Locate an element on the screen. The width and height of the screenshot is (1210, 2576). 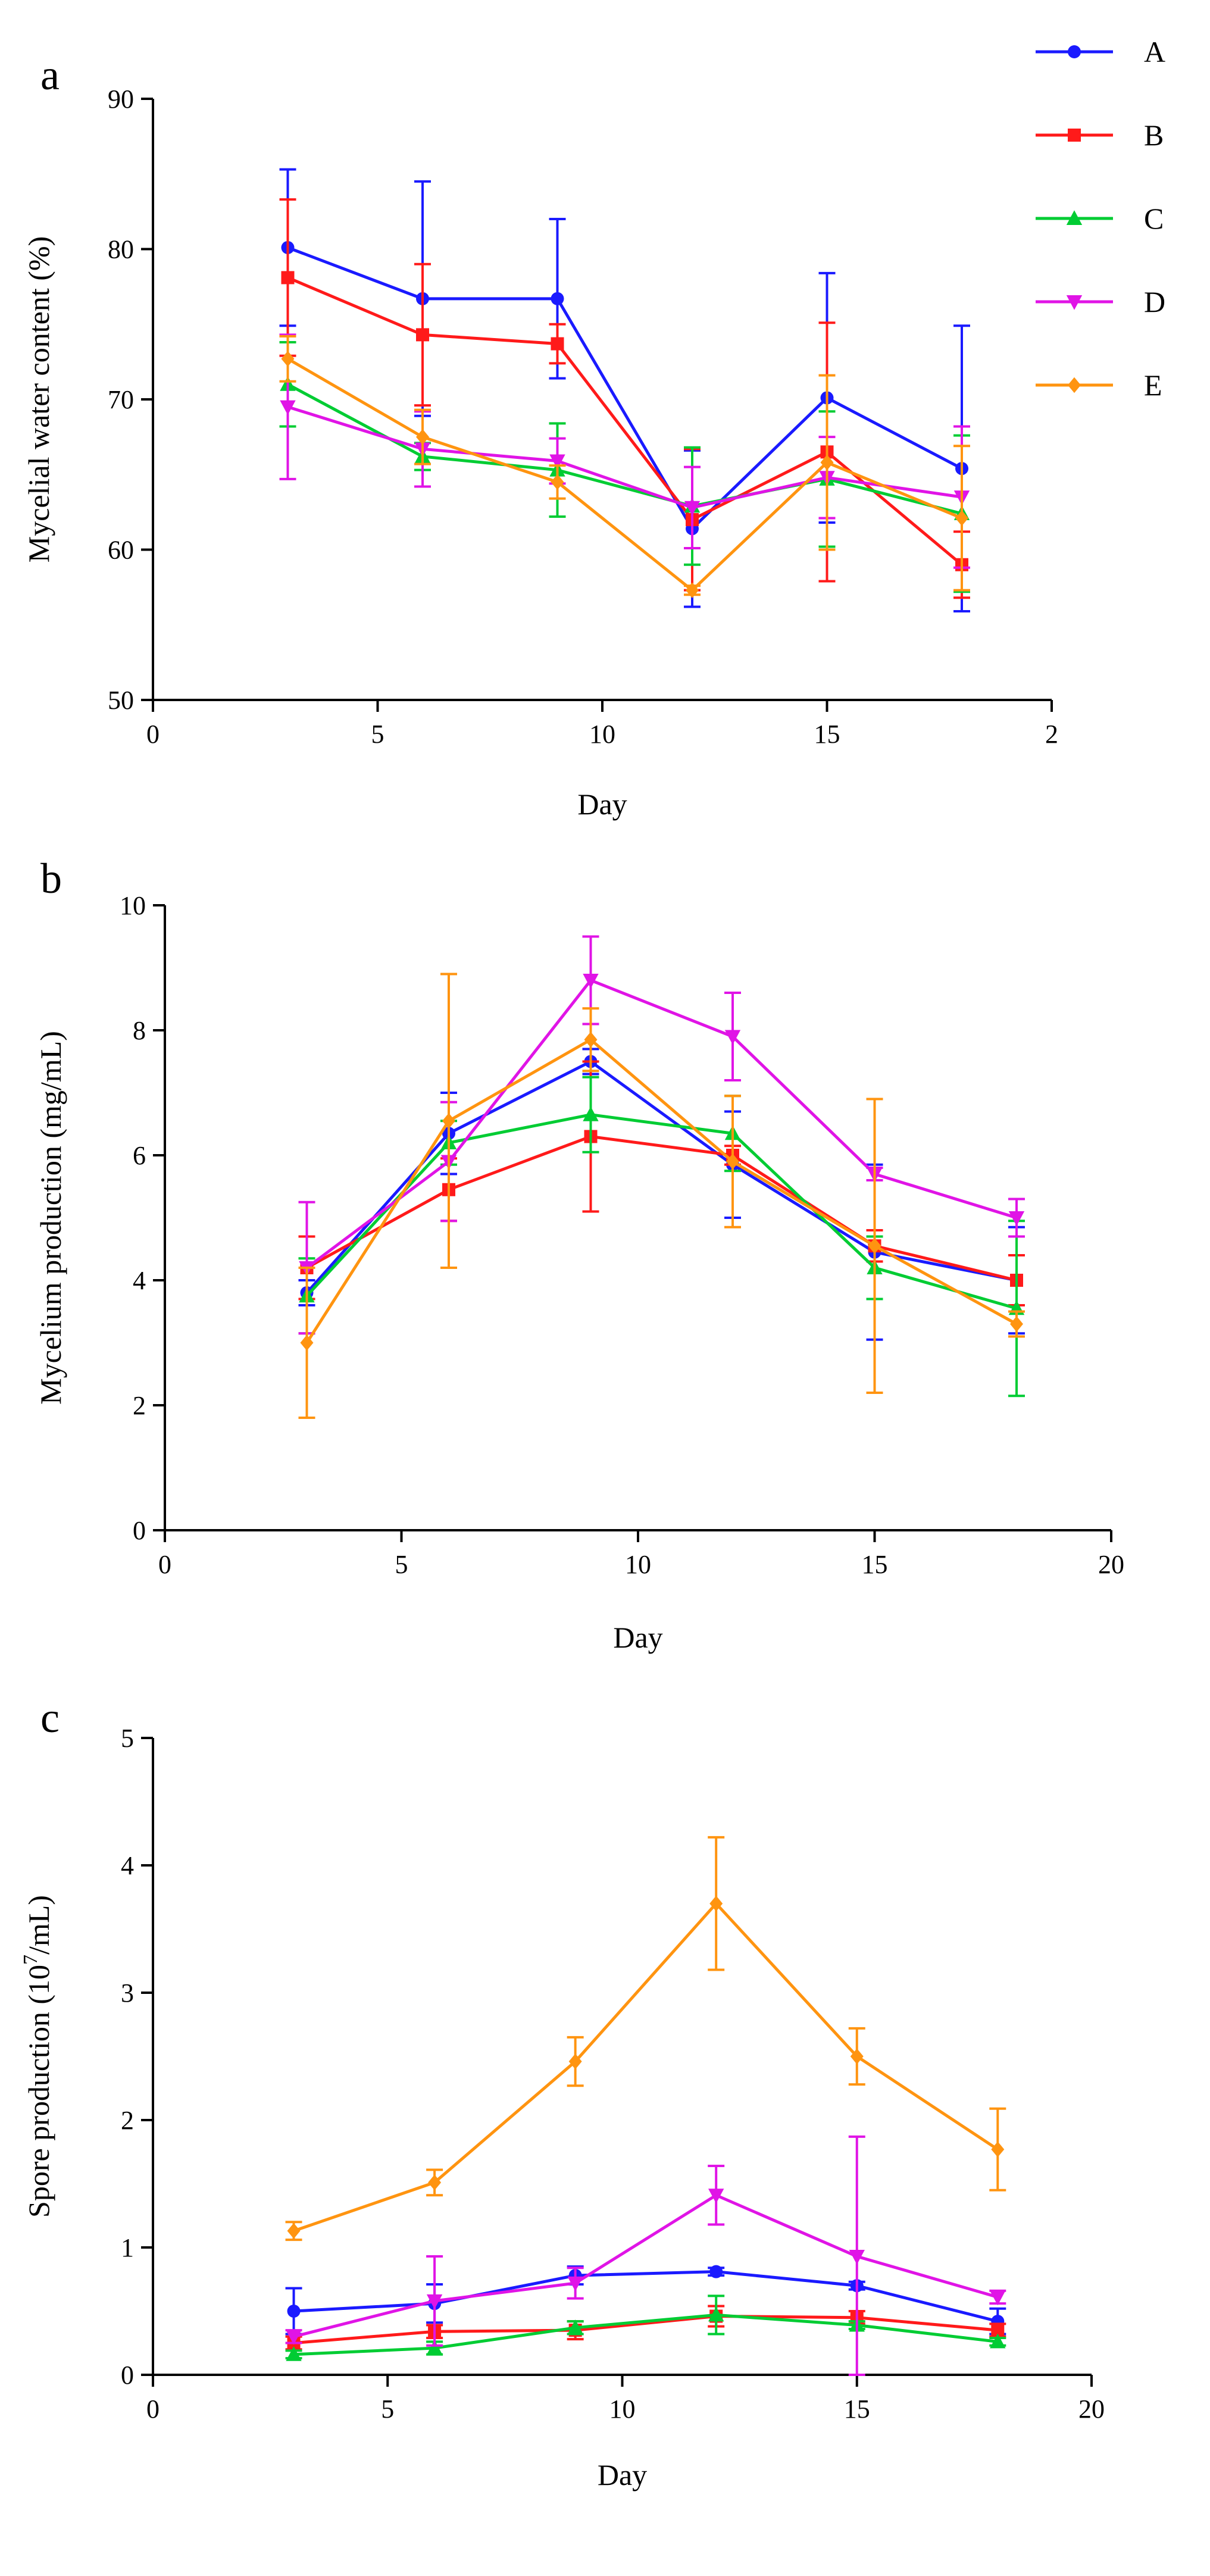
series-line-B is located at coordinates (646, 2329).